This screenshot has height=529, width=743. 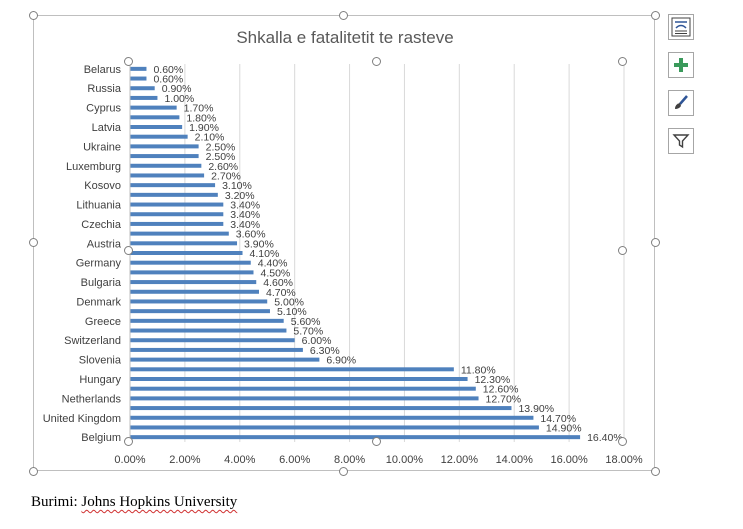 What do you see at coordinates (104, 89) in the screenshot?
I see `category-label: Russia` at bounding box center [104, 89].